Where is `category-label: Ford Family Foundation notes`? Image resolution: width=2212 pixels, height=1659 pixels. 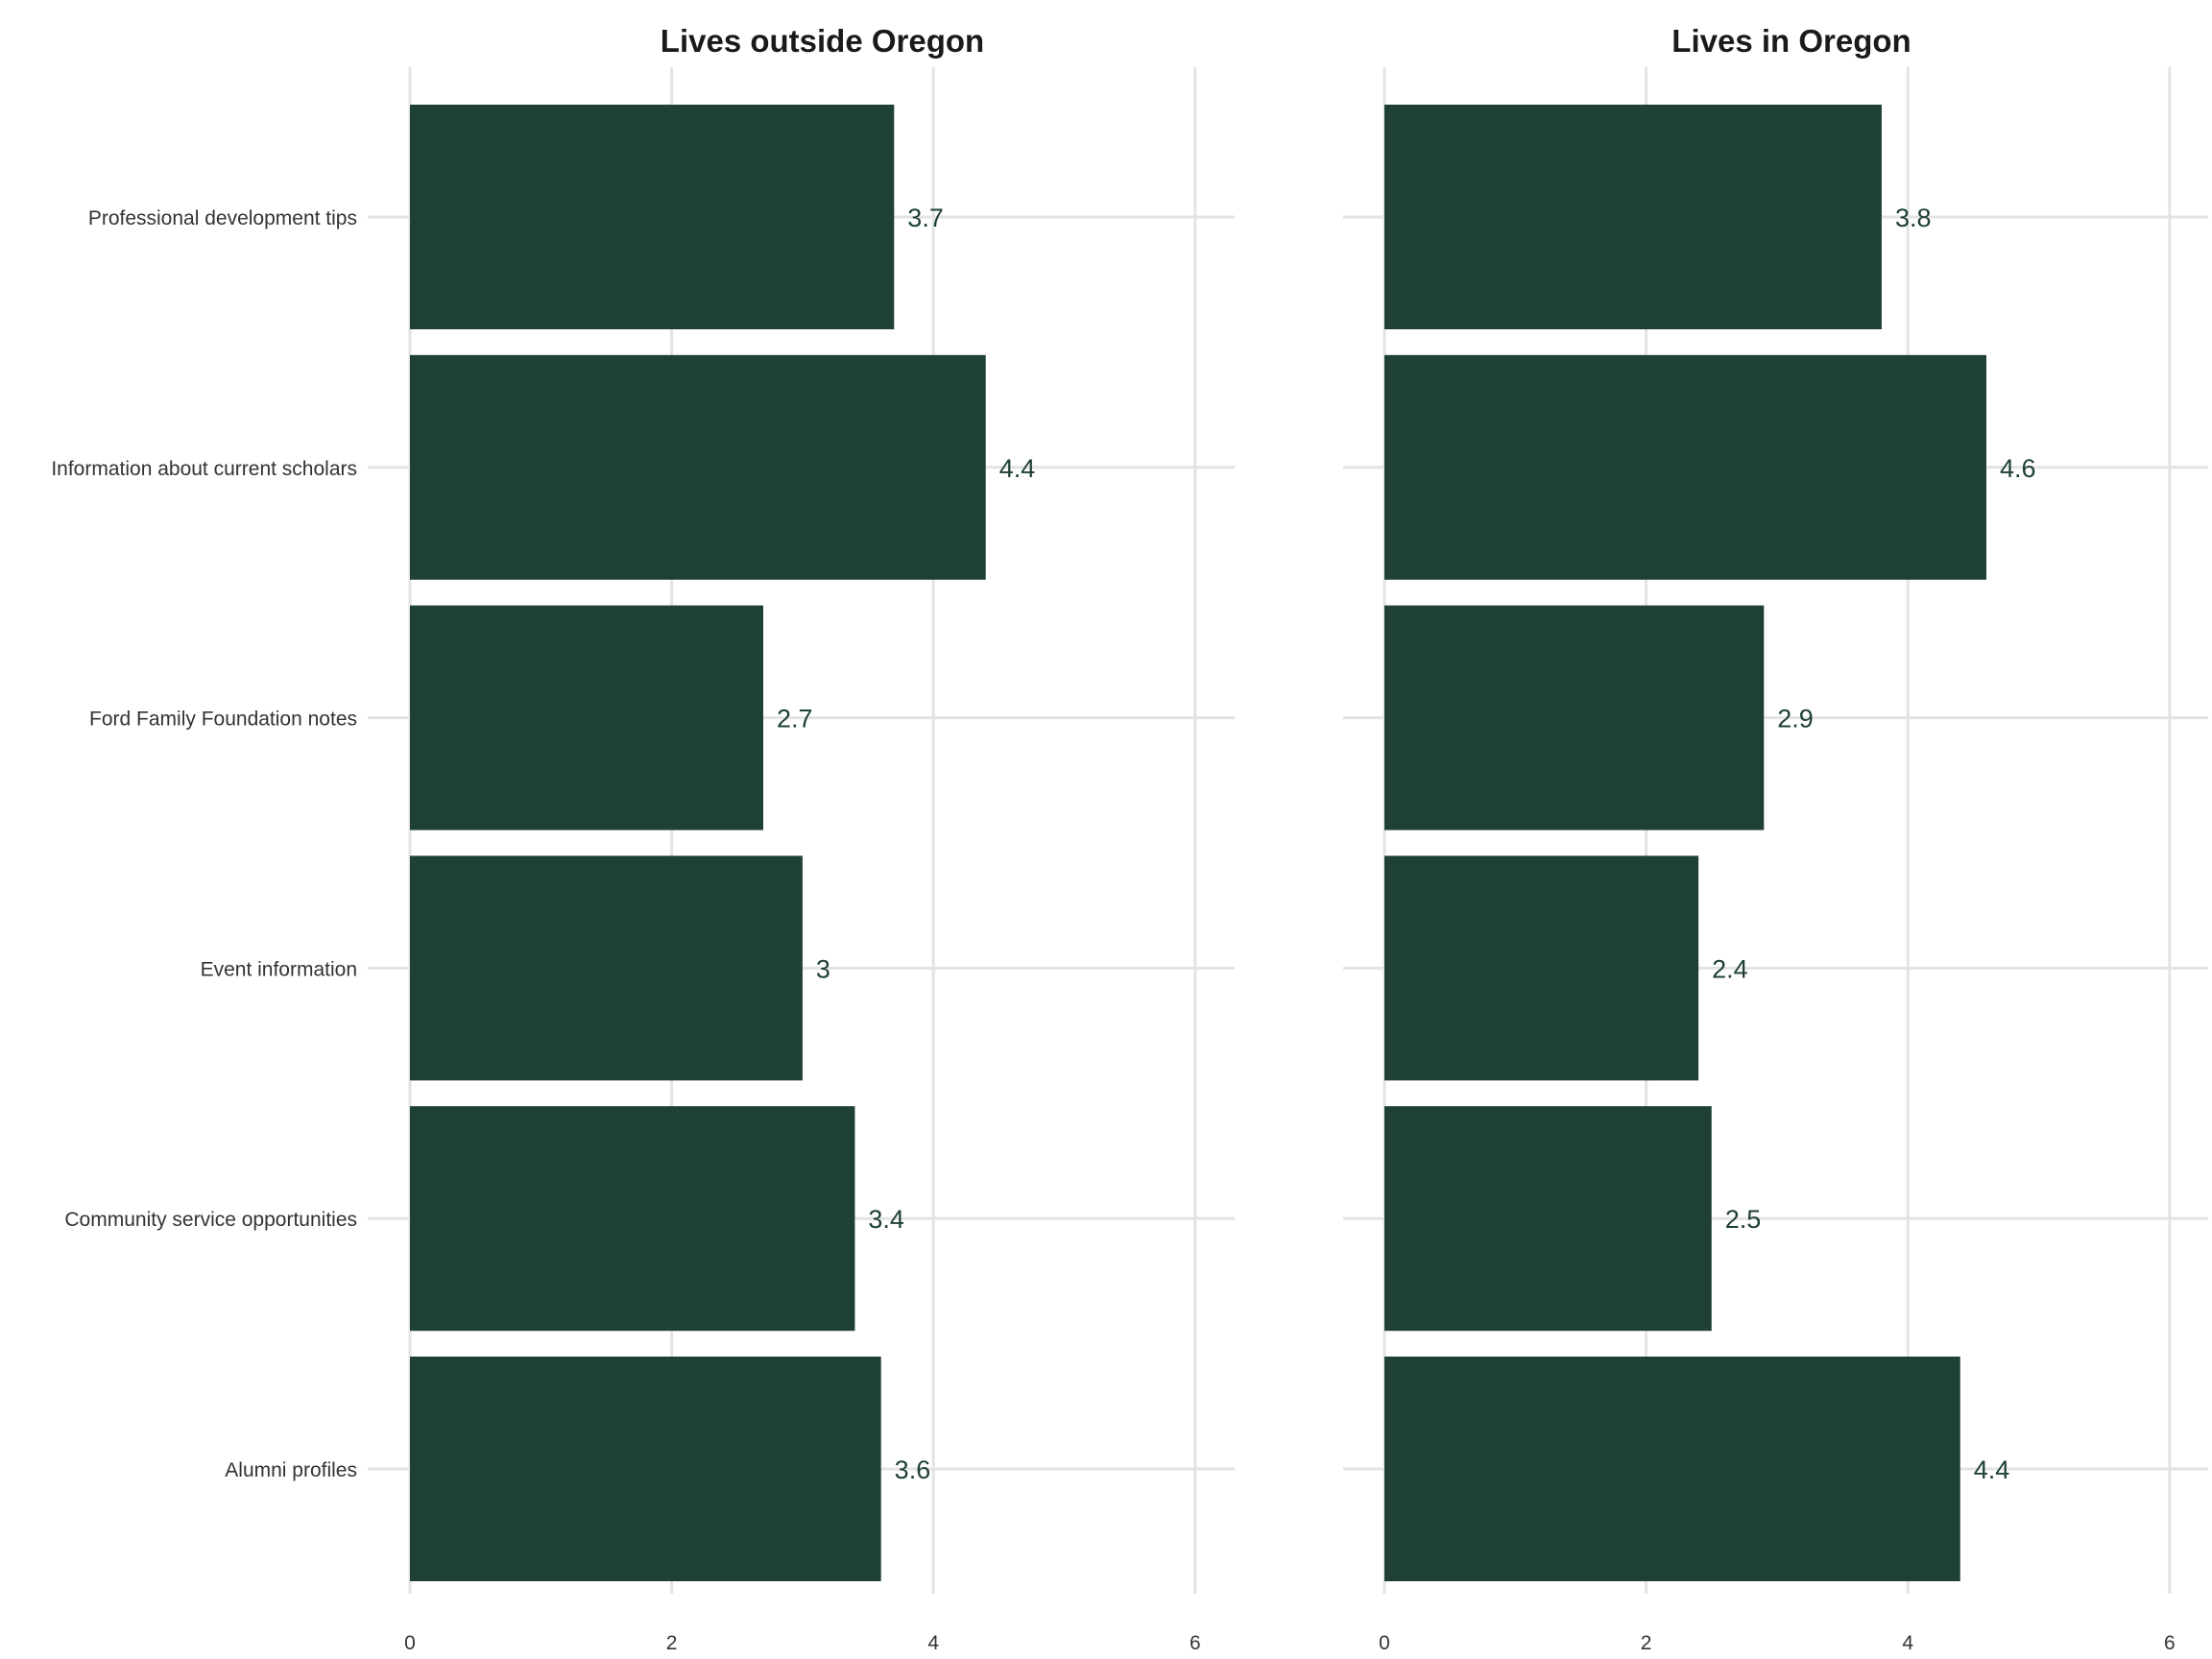
category-label: Ford Family Foundation notes is located at coordinates (223, 720).